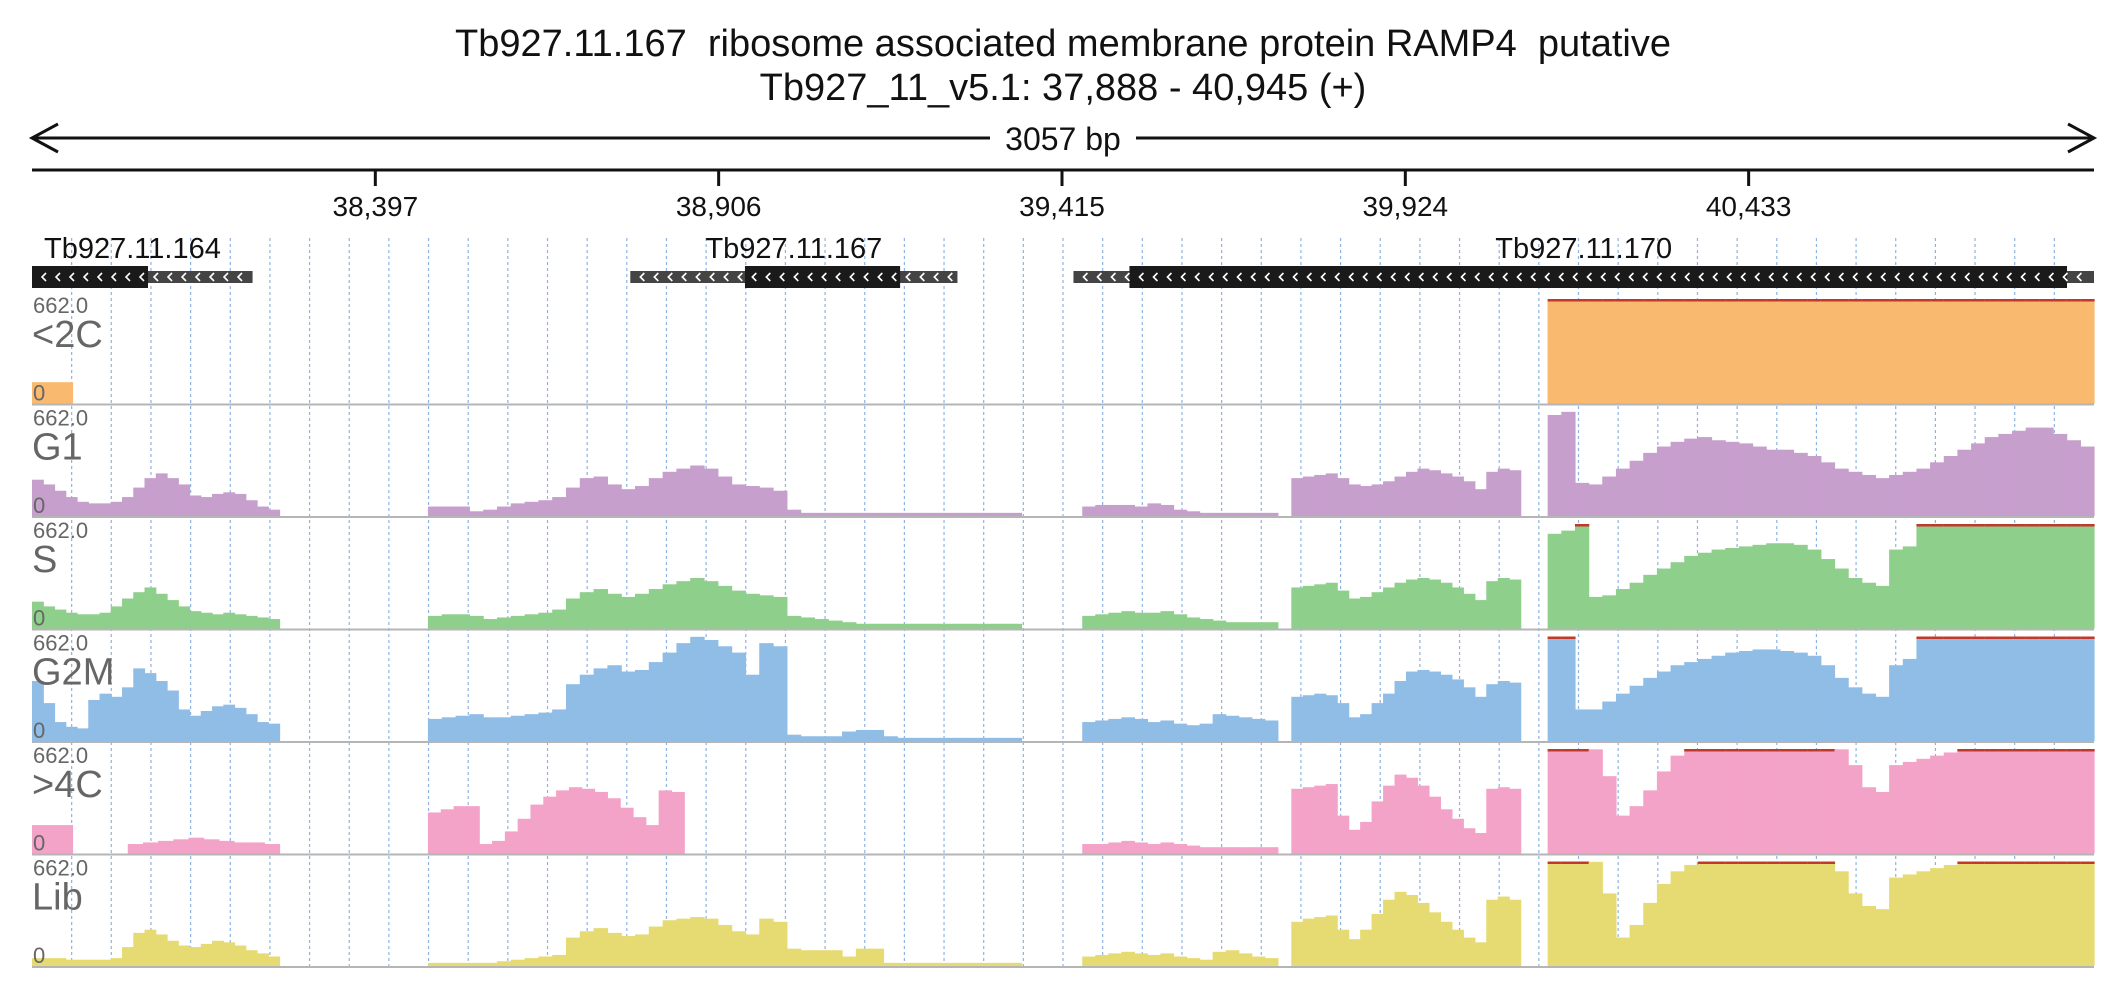 This screenshot has height=1000, width=2126. What do you see at coordinates (1405, 206) in the screenshot?
I see `x-tick-label: 39,924` at bounding box center [1405, 206].